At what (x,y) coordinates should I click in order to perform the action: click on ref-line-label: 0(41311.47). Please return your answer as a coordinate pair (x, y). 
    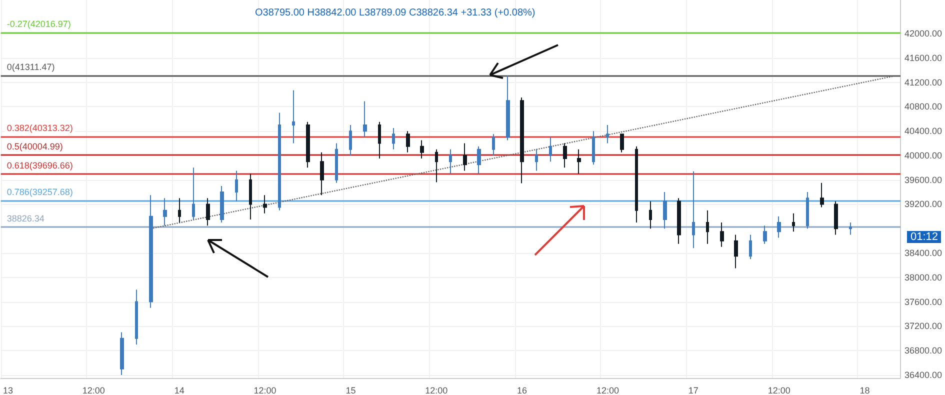
    Looking at the image, I should click on (30, 67).